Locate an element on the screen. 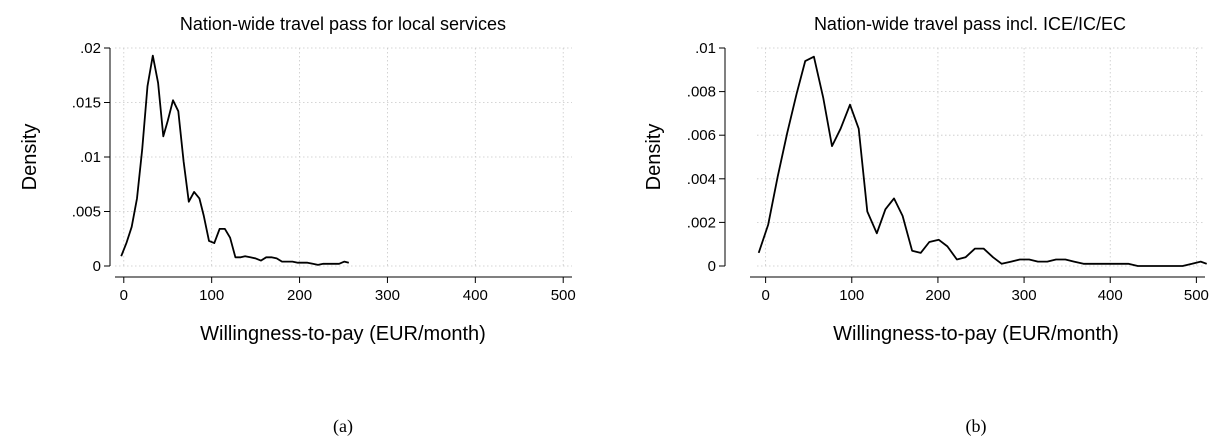  y-tick-label: .015 is located at coordinates (86, 103).